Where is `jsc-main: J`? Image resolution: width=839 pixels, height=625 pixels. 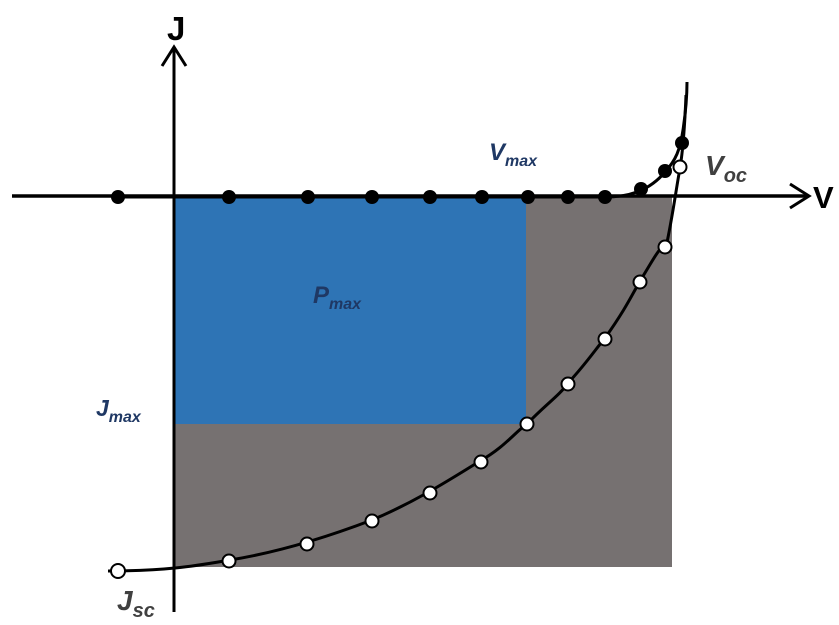 jsc-main: J is located at coordinates (125, 600).